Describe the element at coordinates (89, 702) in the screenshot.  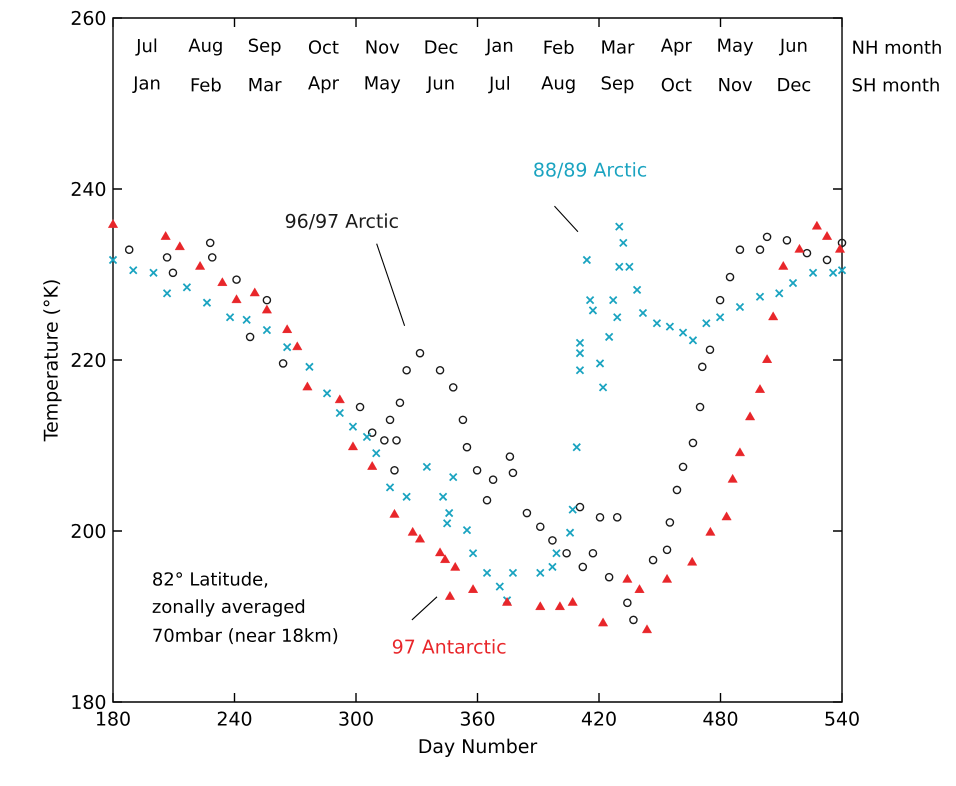
I see `y-tick-label: 180` at that location.